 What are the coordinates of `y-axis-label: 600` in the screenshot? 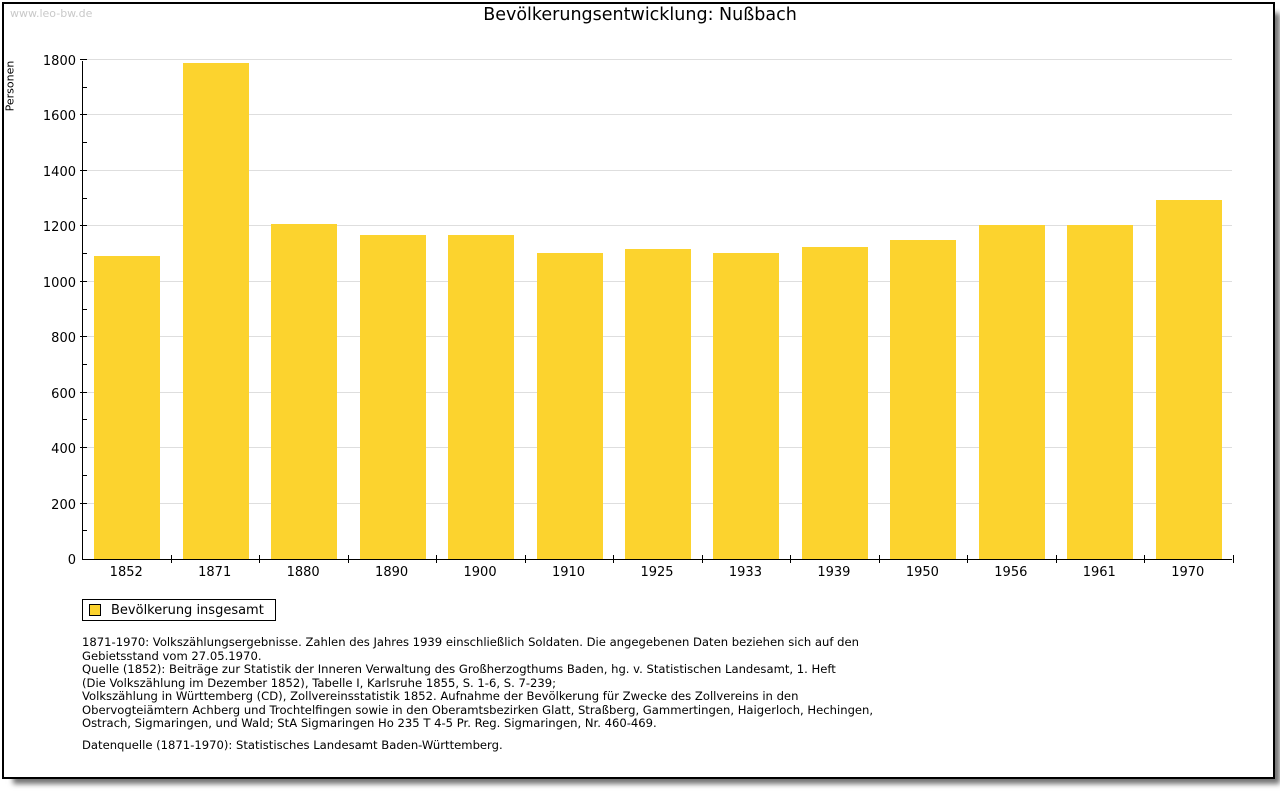 It's located at (63, 394).